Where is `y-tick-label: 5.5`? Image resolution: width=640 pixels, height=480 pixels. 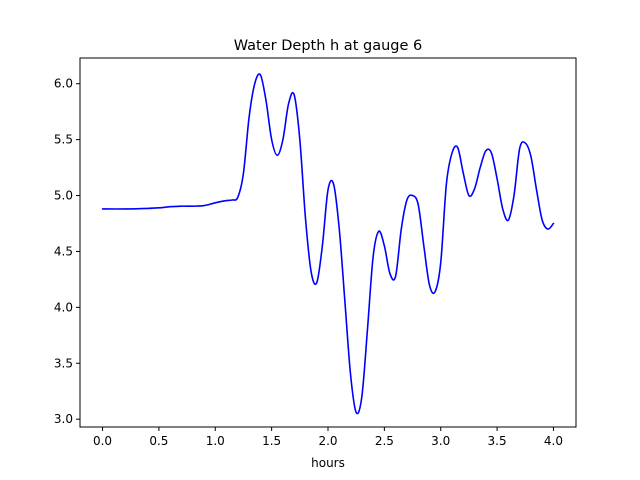
y-tick-label: 5.5 is located at coordinates (63, 140).